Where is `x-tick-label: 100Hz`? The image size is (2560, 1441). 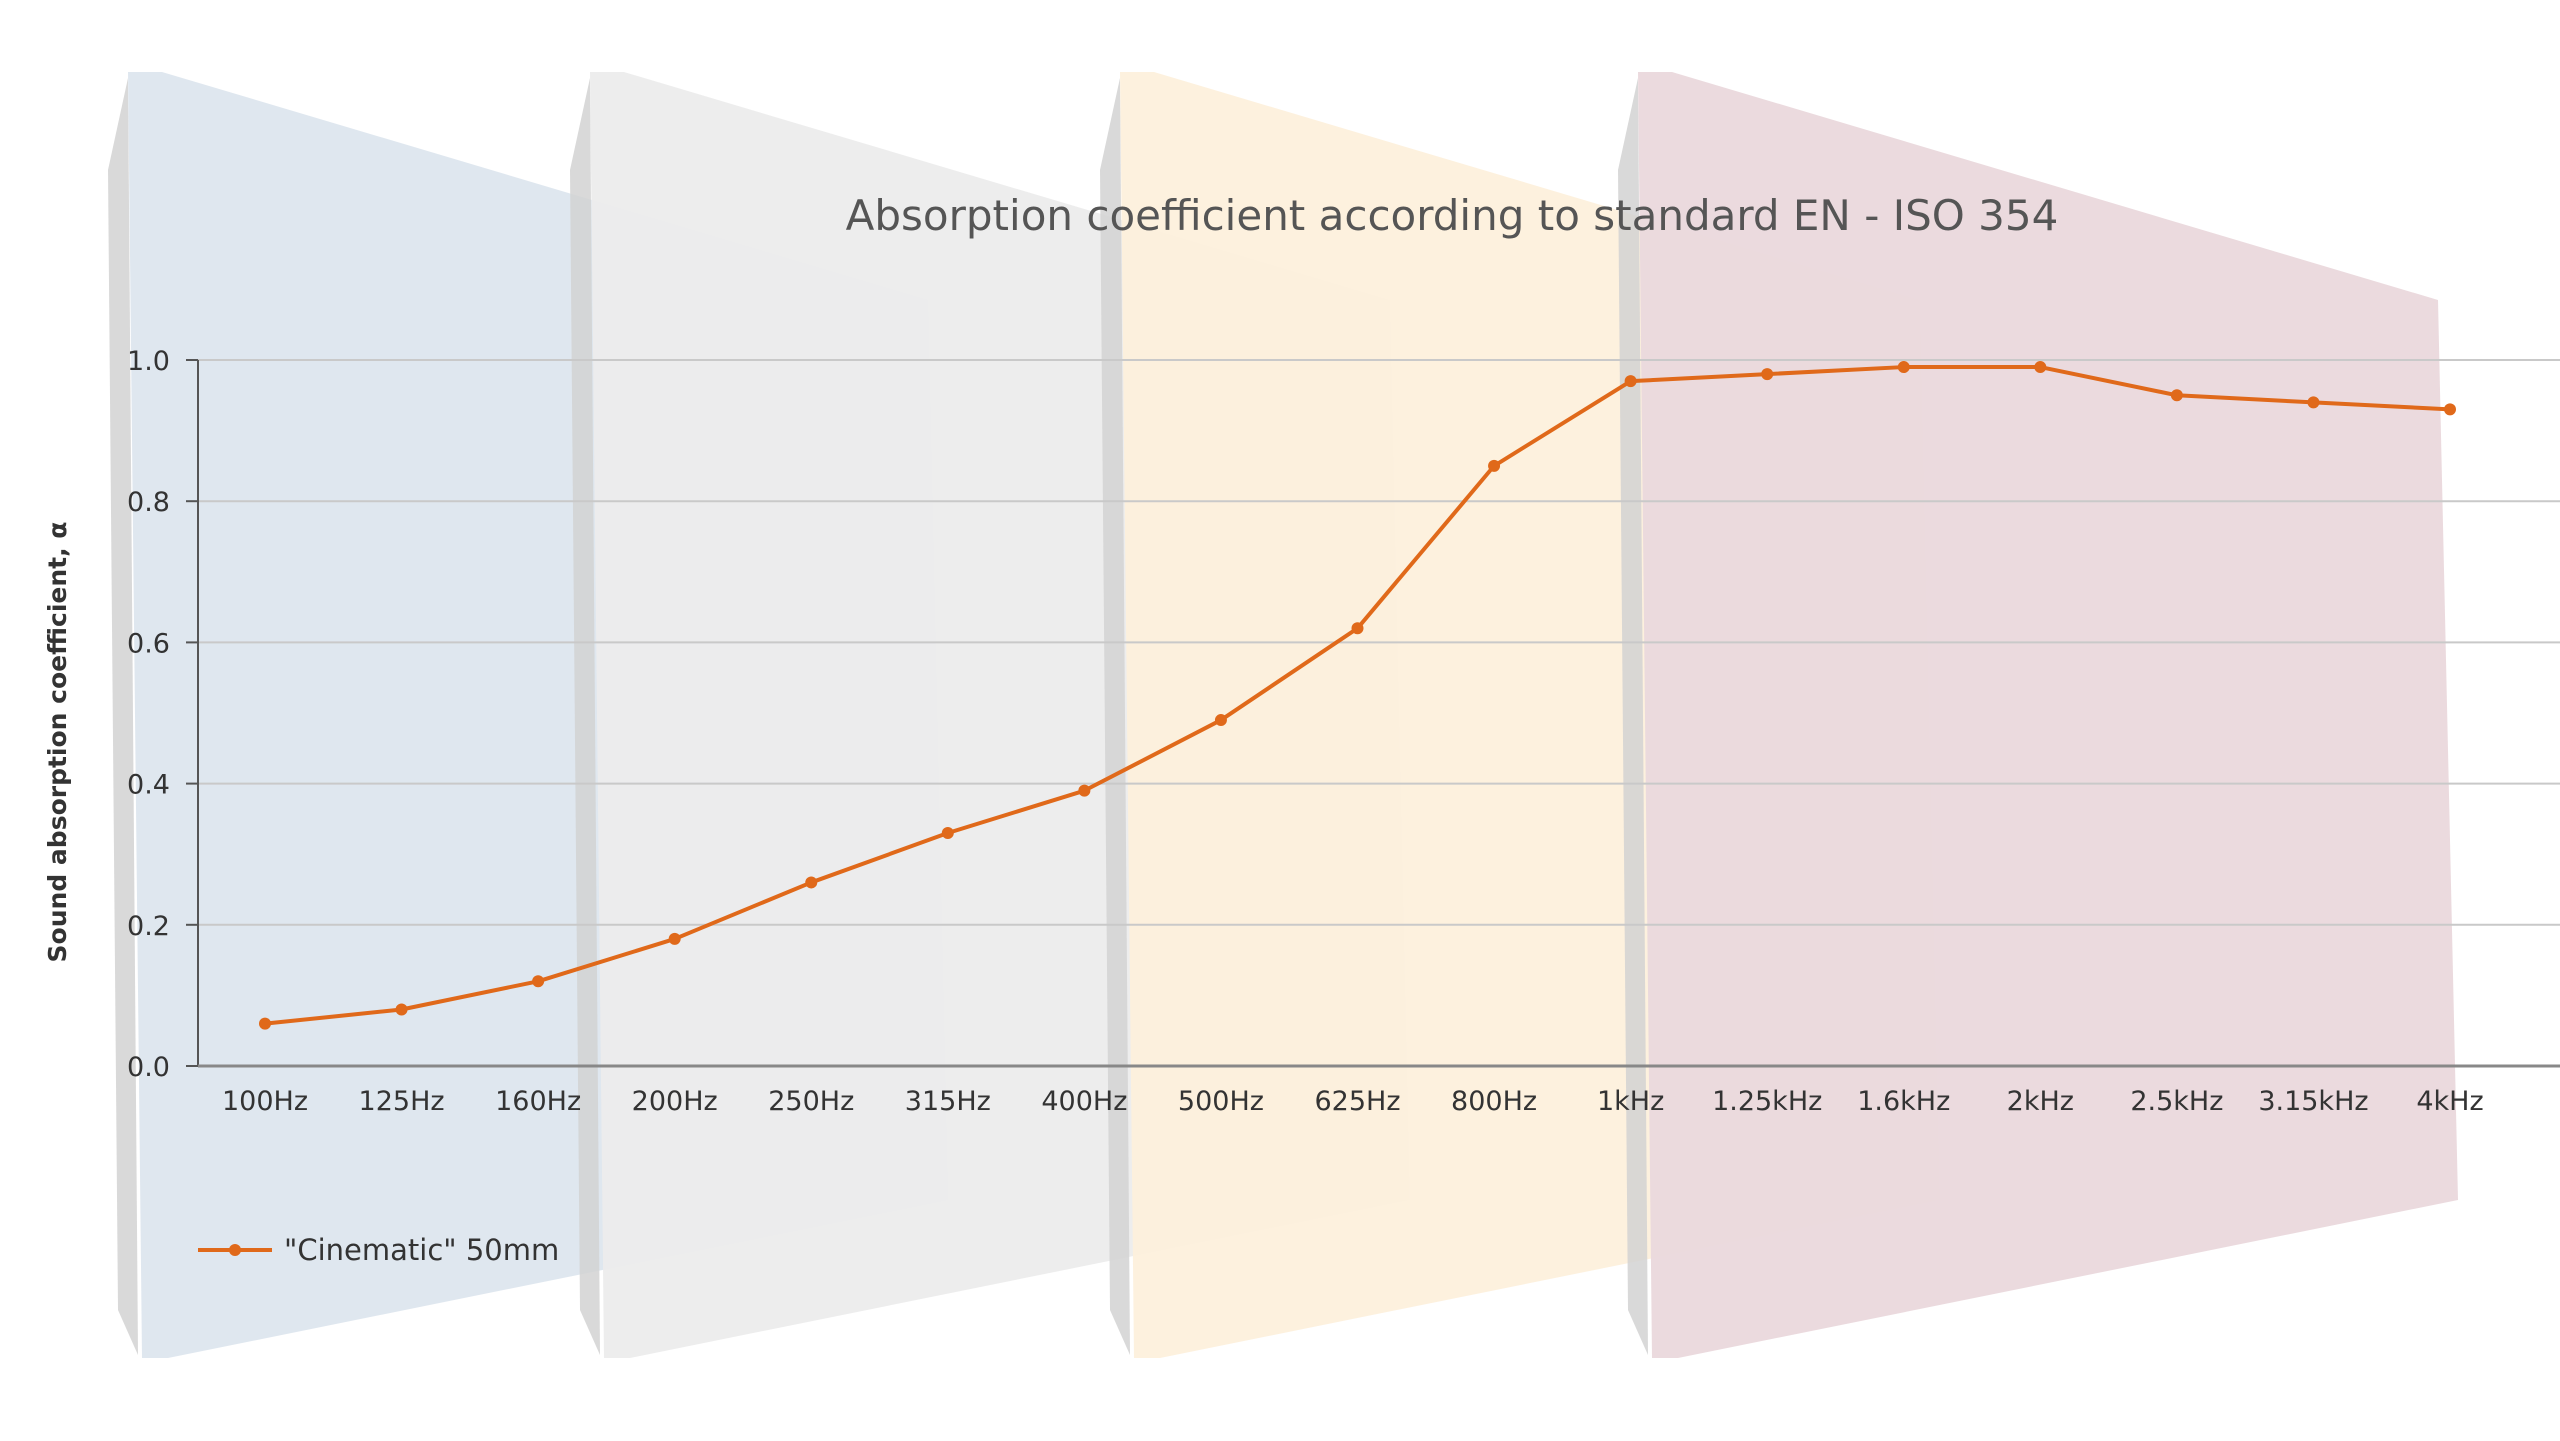
x-tick-label: 100Hz is located at coordinates (265, 1101).